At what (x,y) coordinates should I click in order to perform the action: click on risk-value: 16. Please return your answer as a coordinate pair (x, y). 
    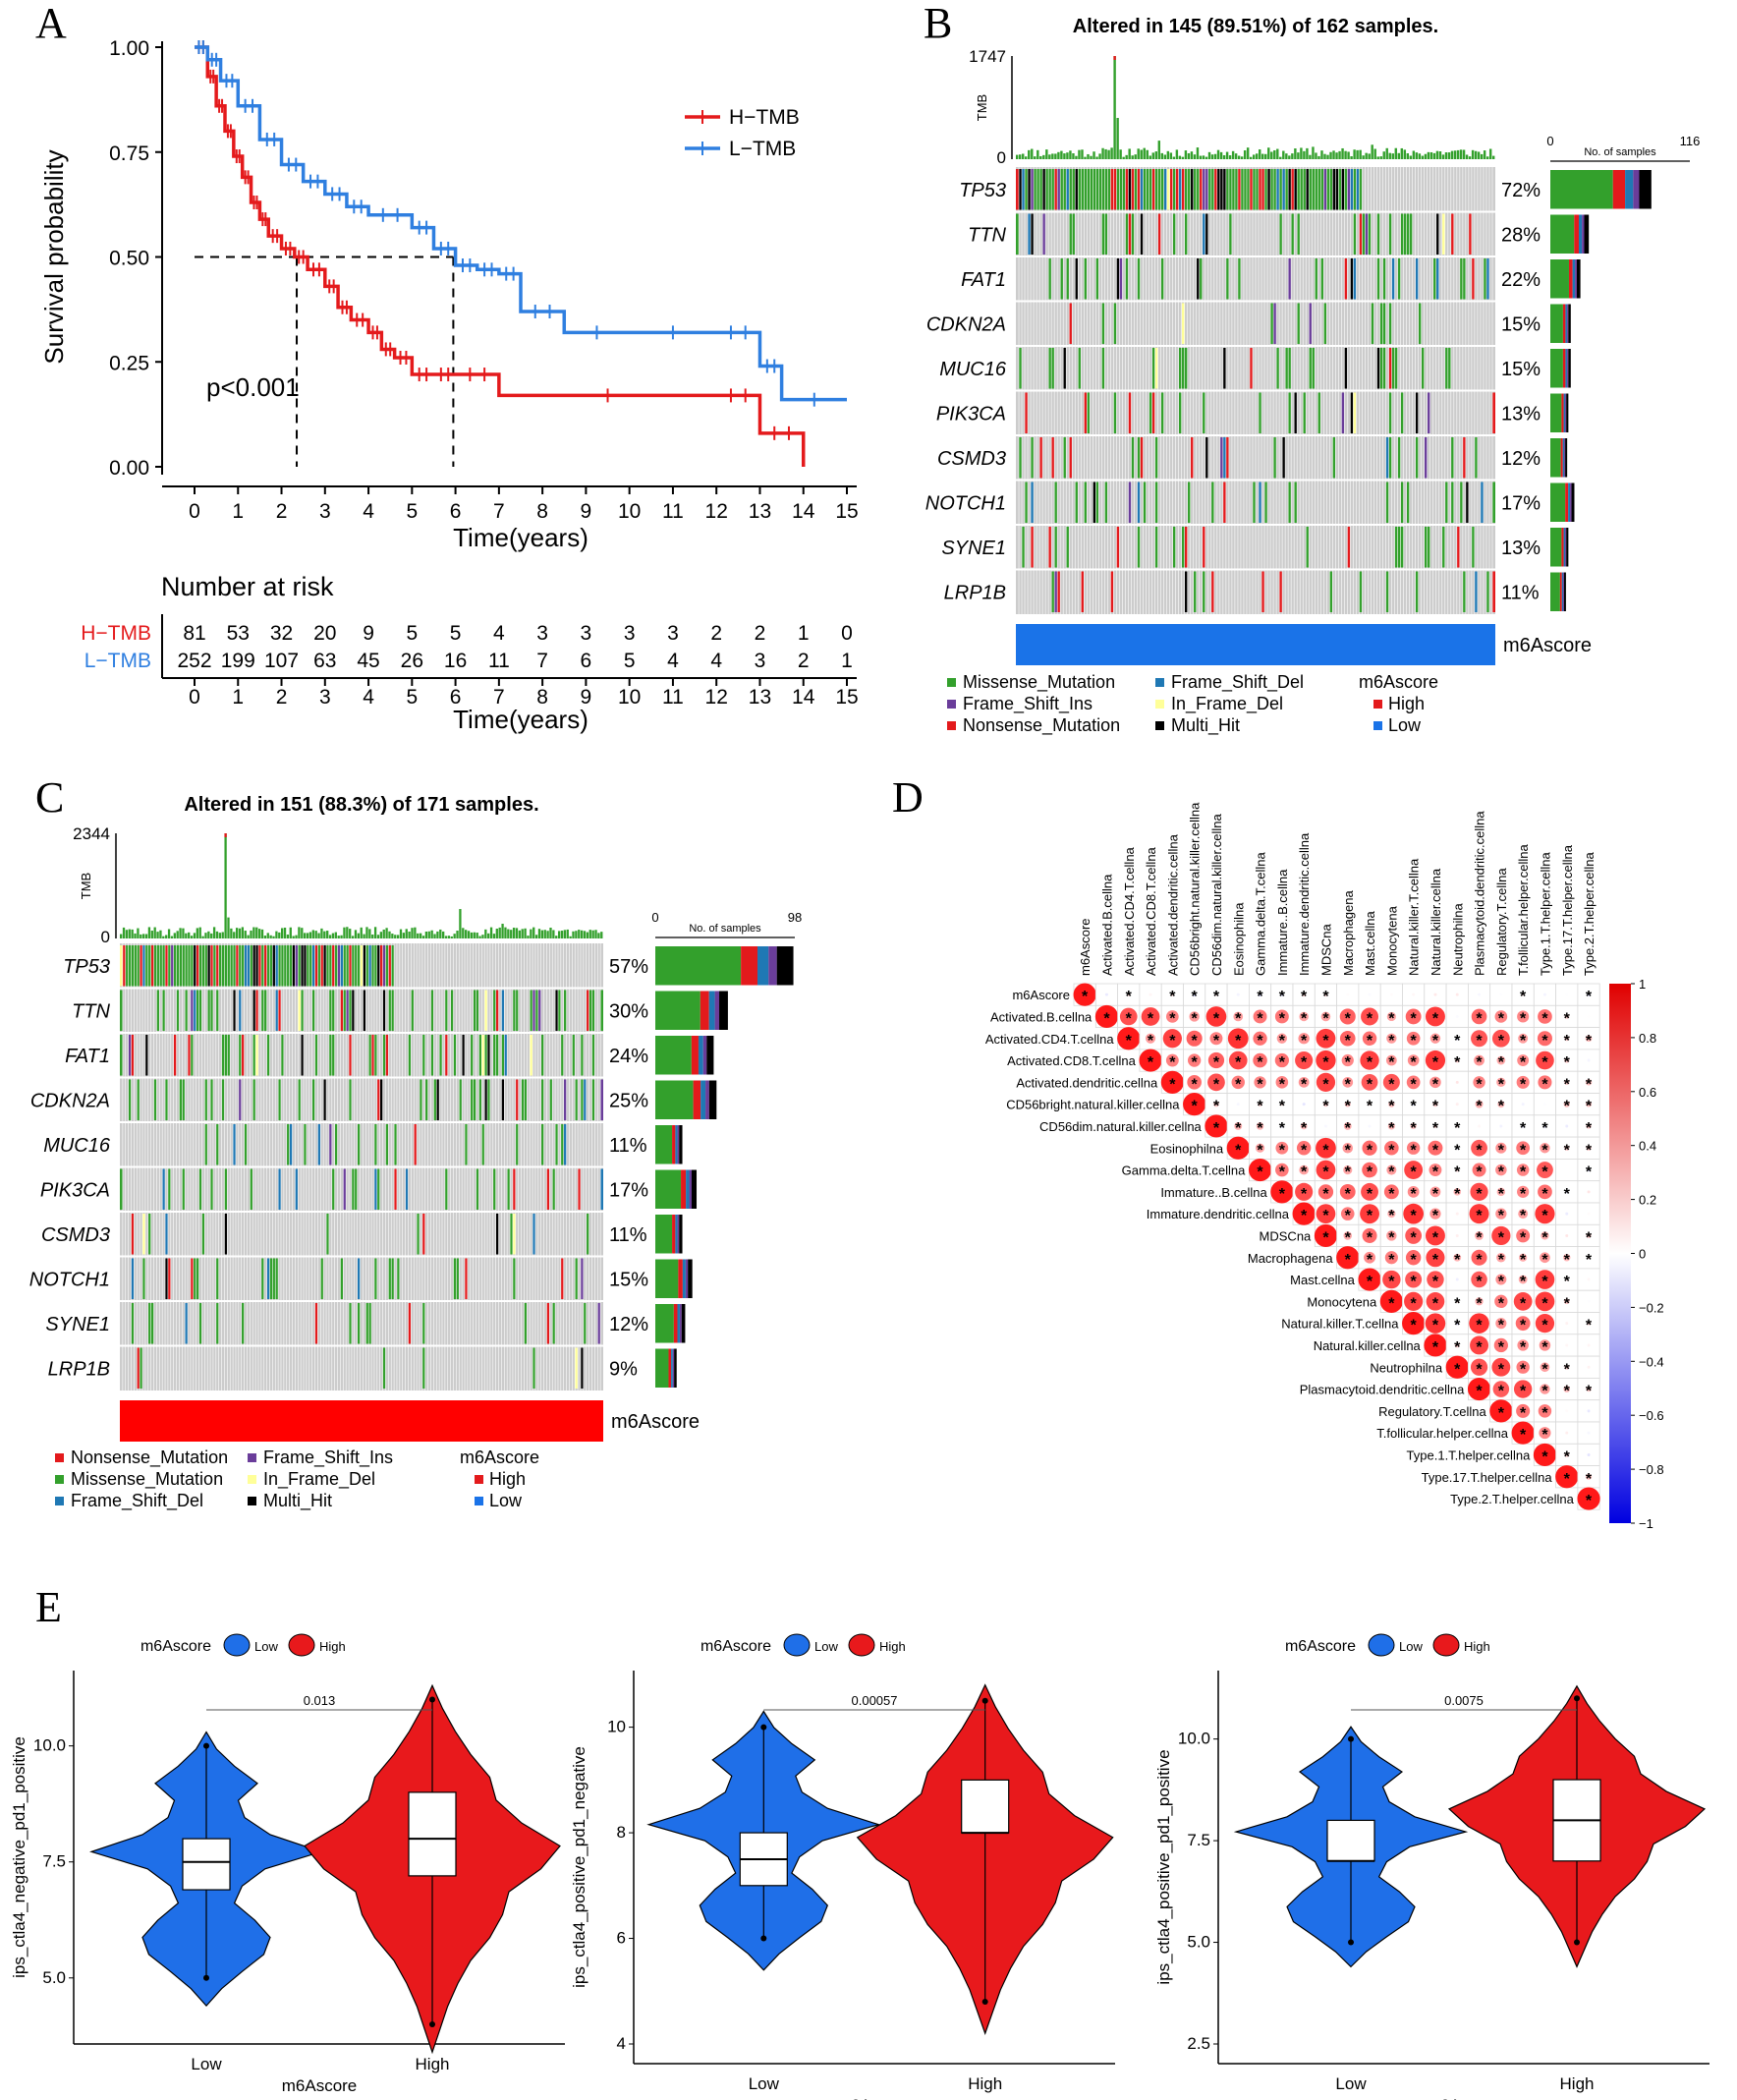
    Looking at the image, I should click on (455, 661).